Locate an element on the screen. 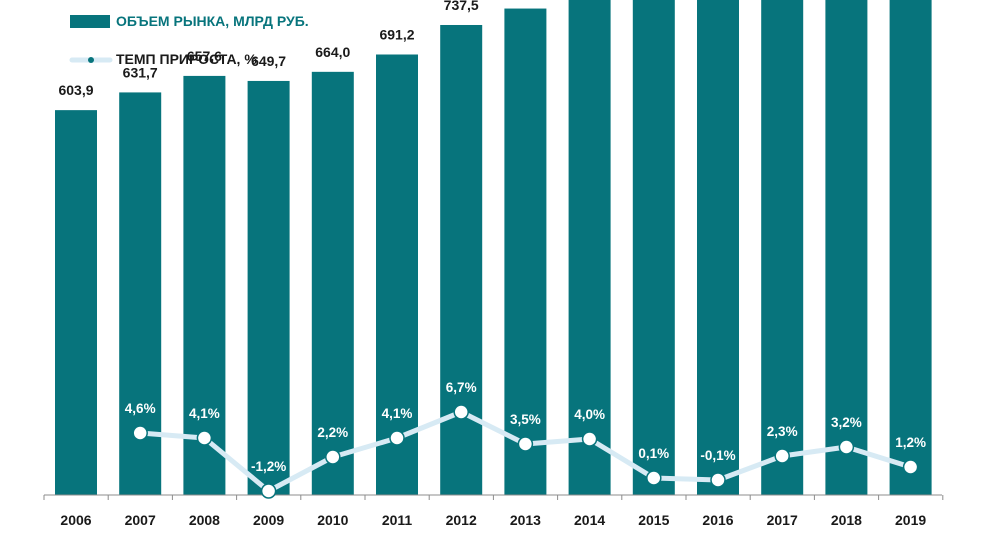 Image resolution: width=1008 pixels, height=549 pixels. growth-label-2014: 4,0% is located at coordinates (589, 414).